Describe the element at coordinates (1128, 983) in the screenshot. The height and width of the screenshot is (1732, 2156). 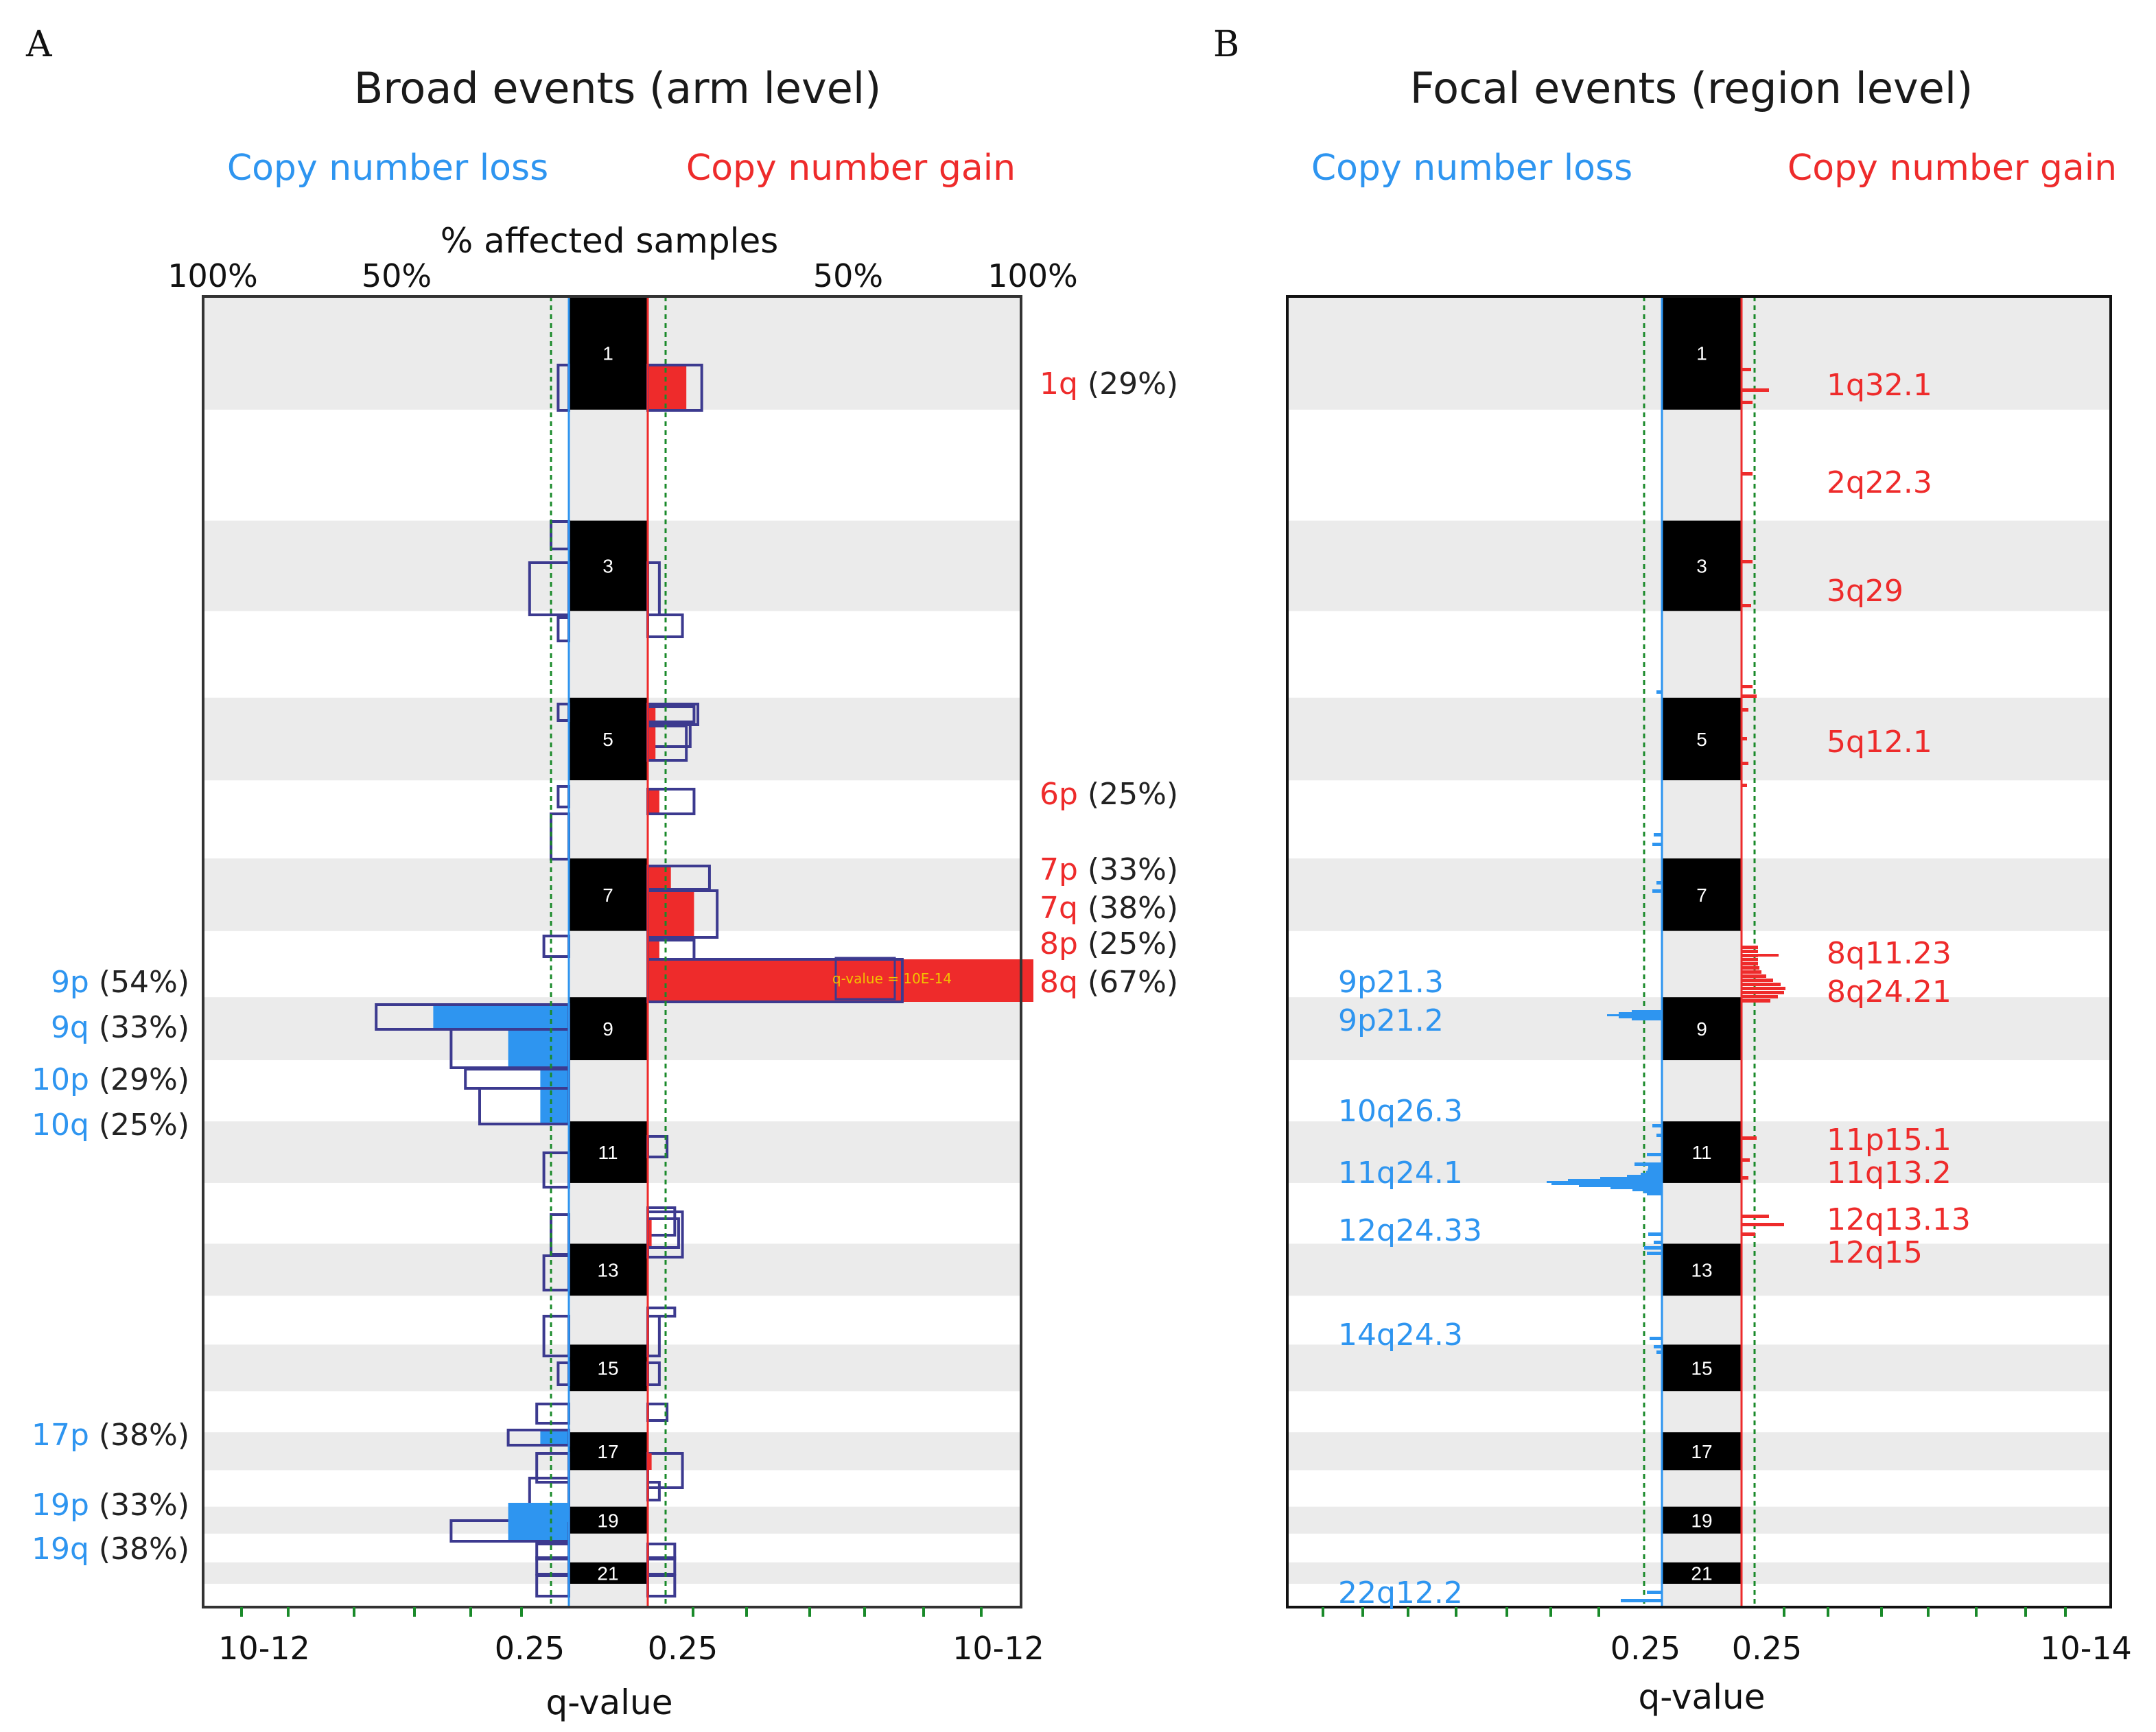
I see `percent-label: (67%)` at that location.